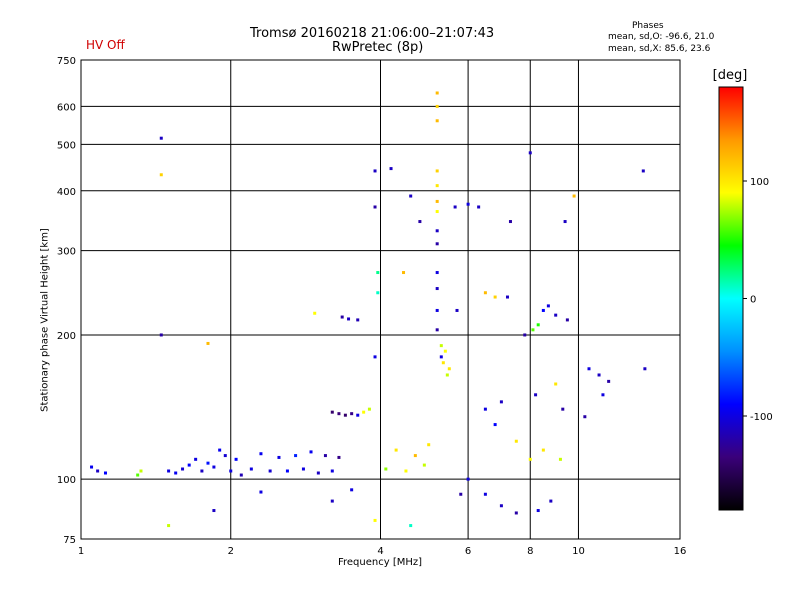 The image size is (800, 600). Describe the element at coordinates (648, 26) in the screenshot. I see `phase-stats-heading: Phases` at that location.